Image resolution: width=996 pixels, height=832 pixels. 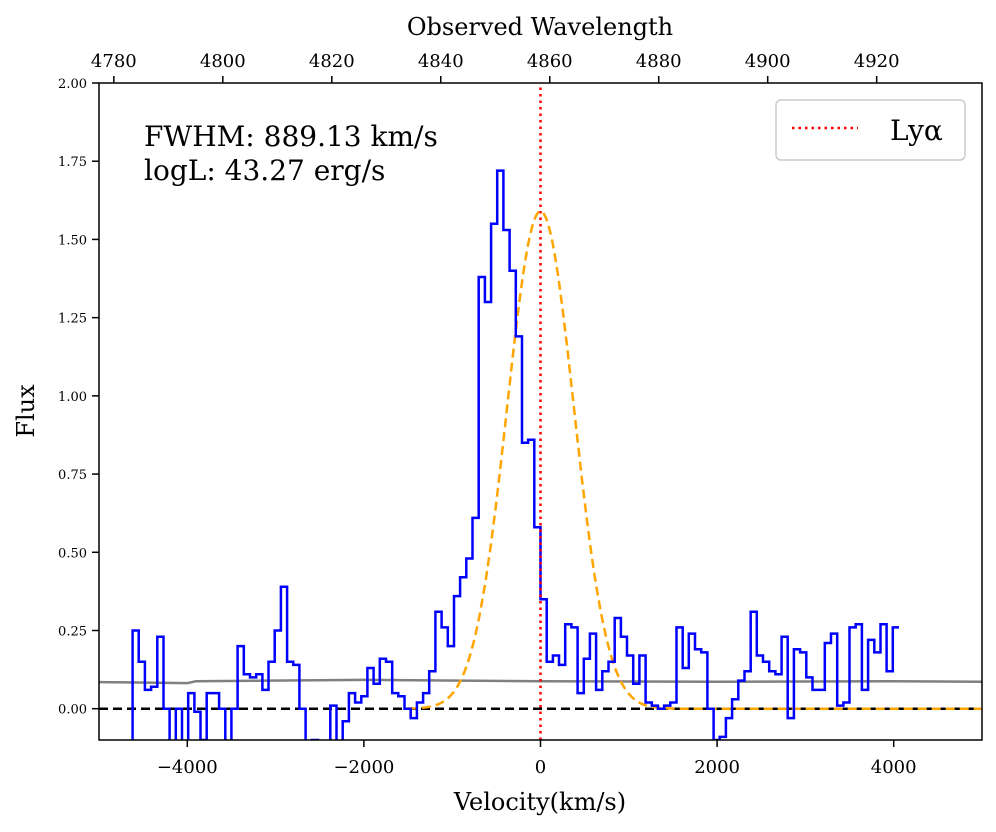 I want to click on top-tick-label: 4860, so click(x=550, y=61).